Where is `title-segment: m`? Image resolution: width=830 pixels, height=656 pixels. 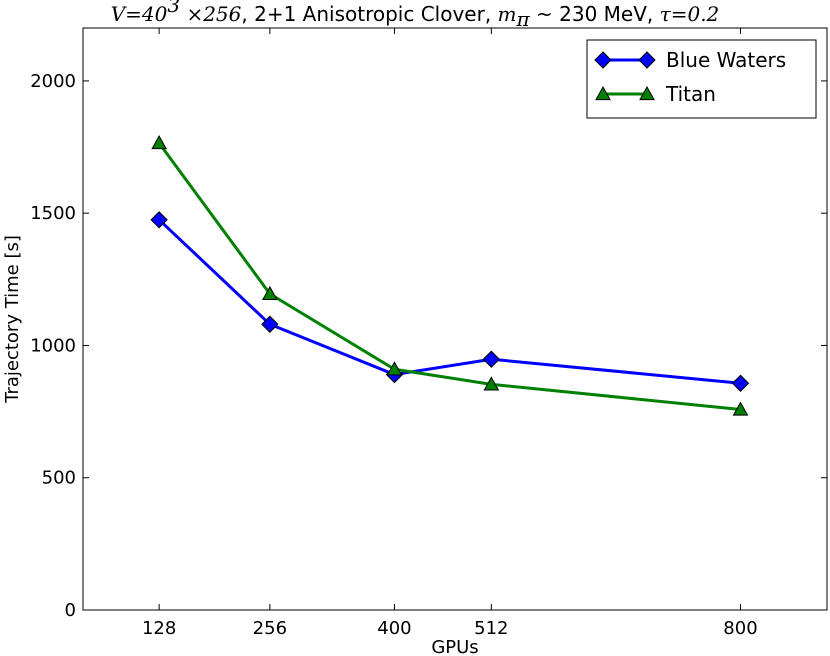
title-segment: m is located at coordinates (507, 14).